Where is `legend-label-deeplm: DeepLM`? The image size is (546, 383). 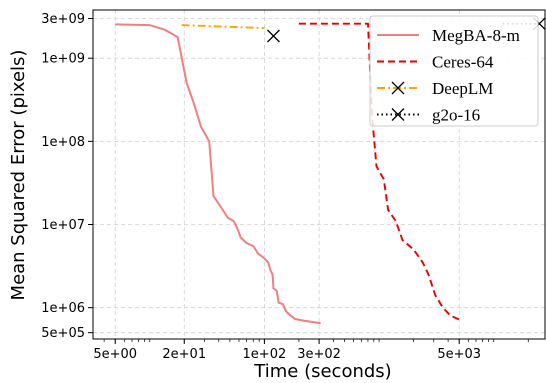 legend-label-deeplm: DeepLM is located at coordinates (462, 88).